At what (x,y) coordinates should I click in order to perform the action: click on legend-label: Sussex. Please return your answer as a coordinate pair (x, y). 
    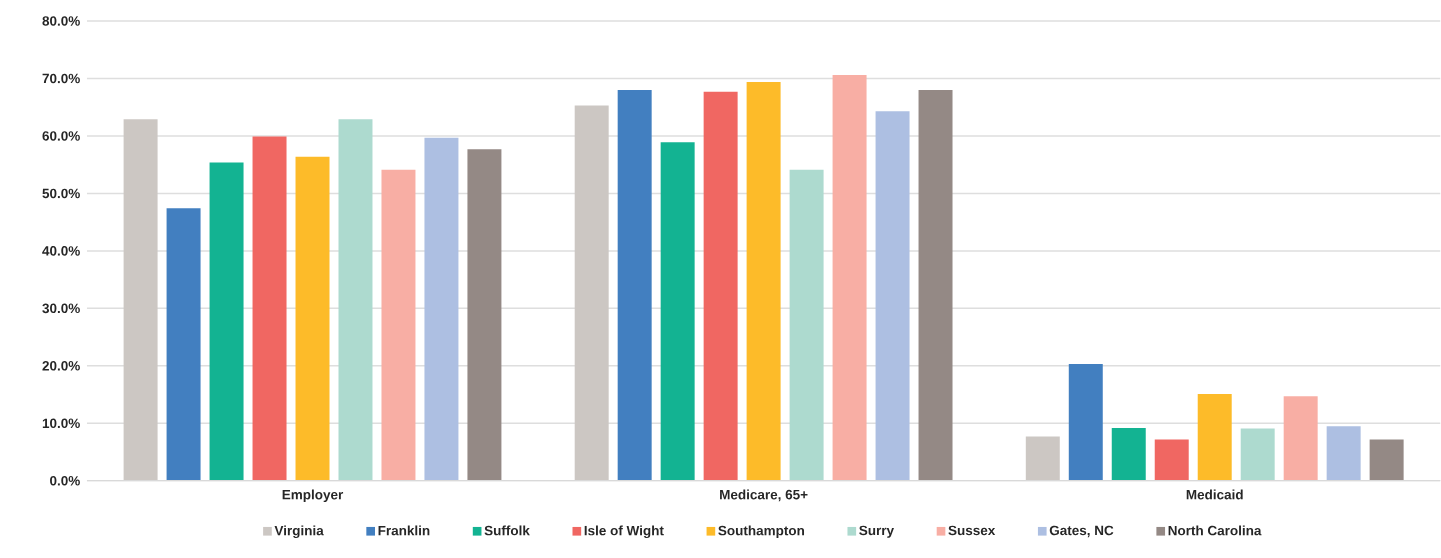
    Looking at the image, I should click on (972, 530).